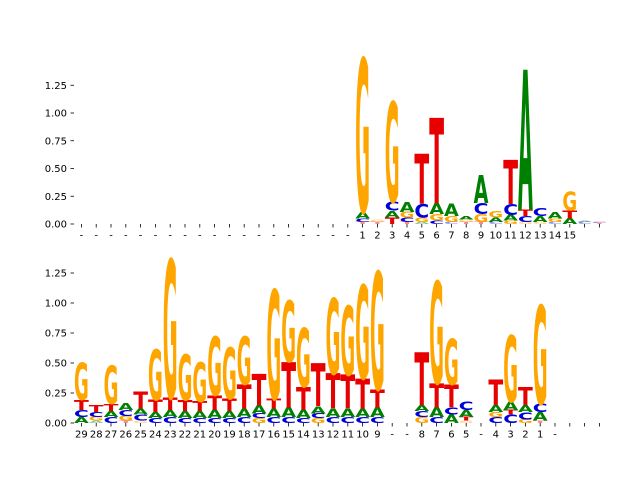 The height and width of the screenshot is (480, 640). I want to click on x-tick-label: 2, so click(525, 435).